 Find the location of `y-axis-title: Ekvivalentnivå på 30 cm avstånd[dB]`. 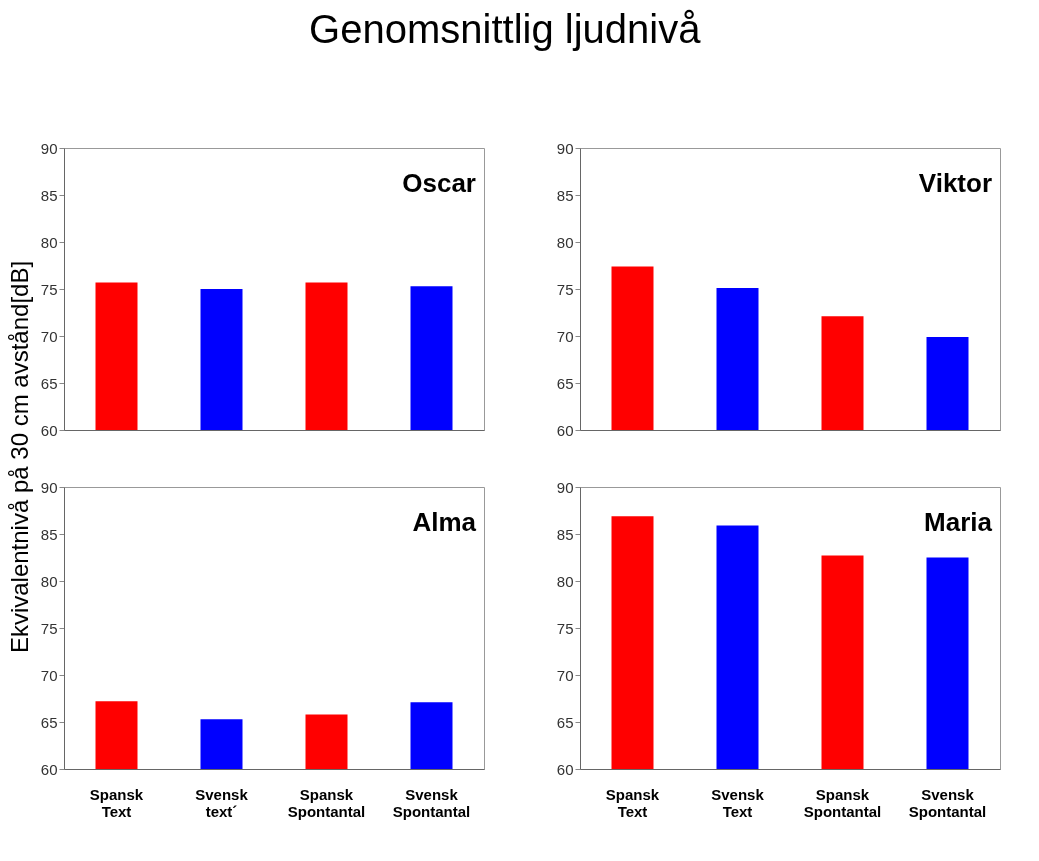

y-axis-title: Ekvivalentnivå på 30 cm avstånd[dB] is located at coordinates (19, 457).